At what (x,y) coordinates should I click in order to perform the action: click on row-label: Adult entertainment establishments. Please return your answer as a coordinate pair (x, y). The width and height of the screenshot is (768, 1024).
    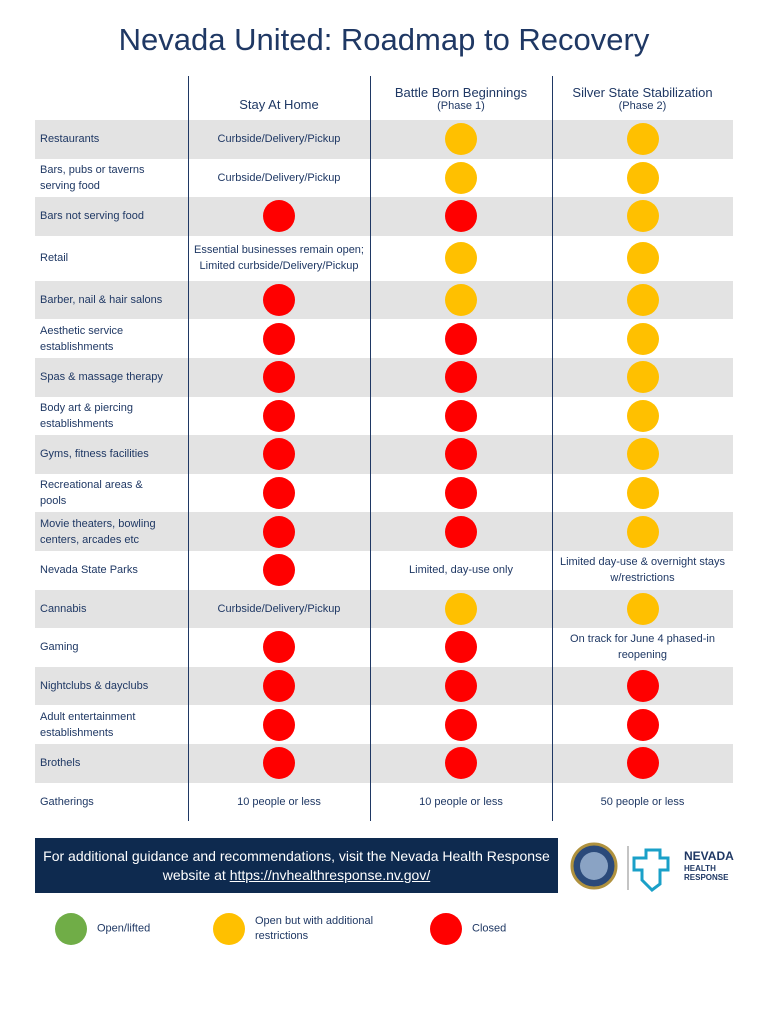
    Looking at the image, I should click on (88, 724).